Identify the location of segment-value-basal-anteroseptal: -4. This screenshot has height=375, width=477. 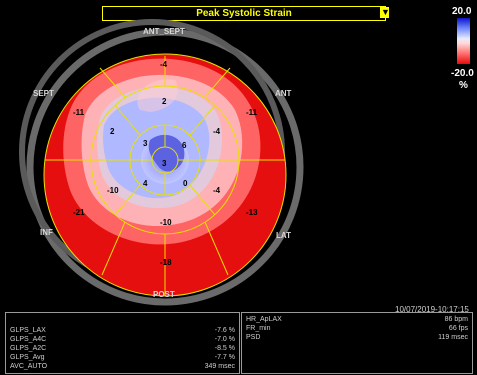
(164, 64).